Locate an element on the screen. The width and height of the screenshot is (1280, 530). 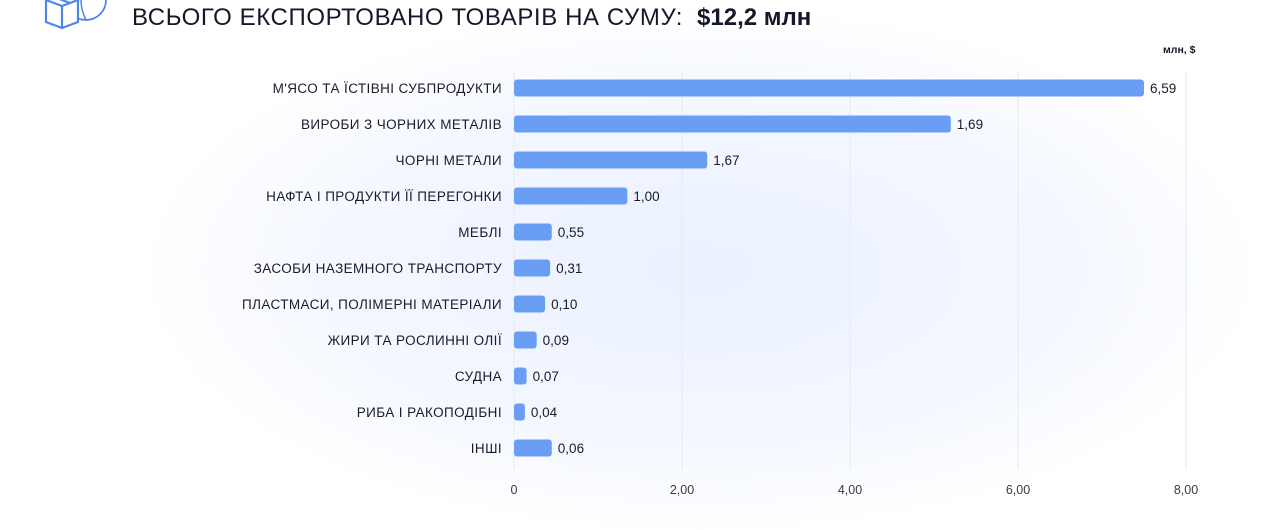
export-box-globe-icon is located at coordinates (75, 15).